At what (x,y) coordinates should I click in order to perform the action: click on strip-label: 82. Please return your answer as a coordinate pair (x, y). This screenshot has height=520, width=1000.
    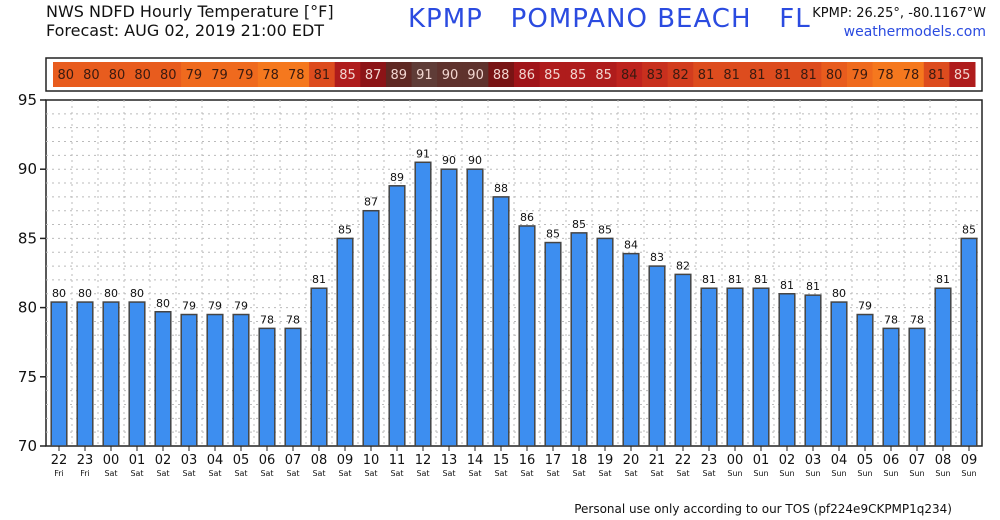
    Looking at the image, I should click on (680, 75).